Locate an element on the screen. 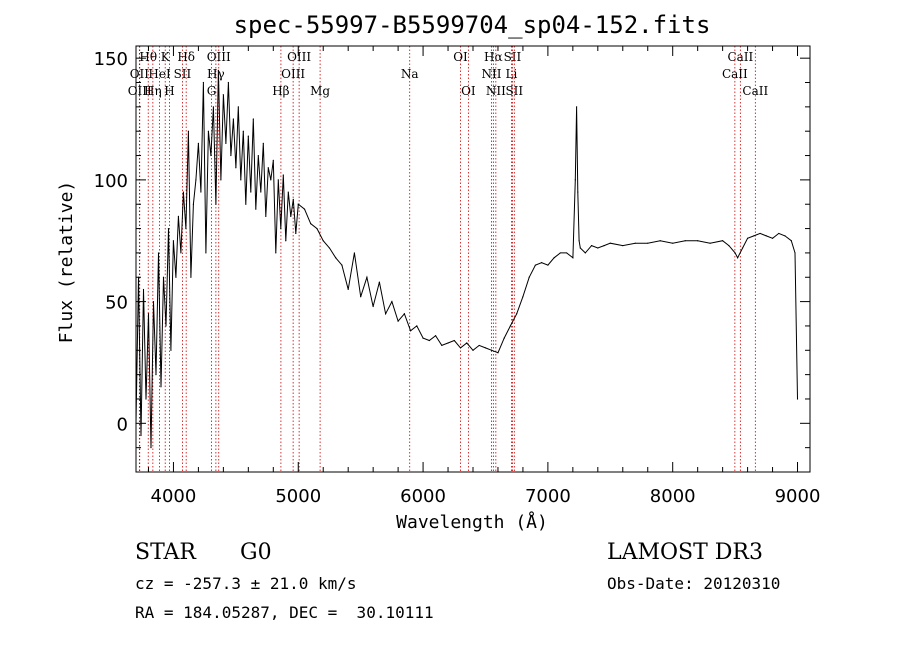 Image resolution: width=900 pixels, height=649 pixels. x-tick-label: 5000 is located at coordinates (298, 496).